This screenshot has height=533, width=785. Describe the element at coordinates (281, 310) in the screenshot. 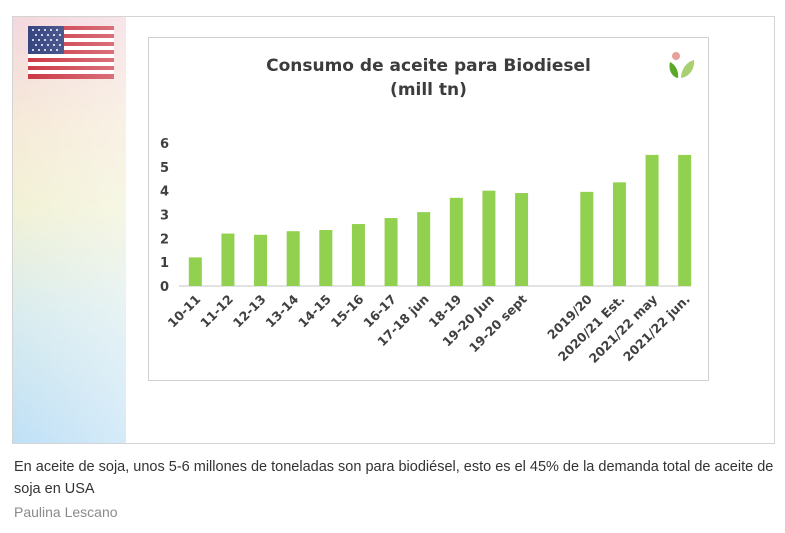

I see `x-tick-label: 13-14` at that location.